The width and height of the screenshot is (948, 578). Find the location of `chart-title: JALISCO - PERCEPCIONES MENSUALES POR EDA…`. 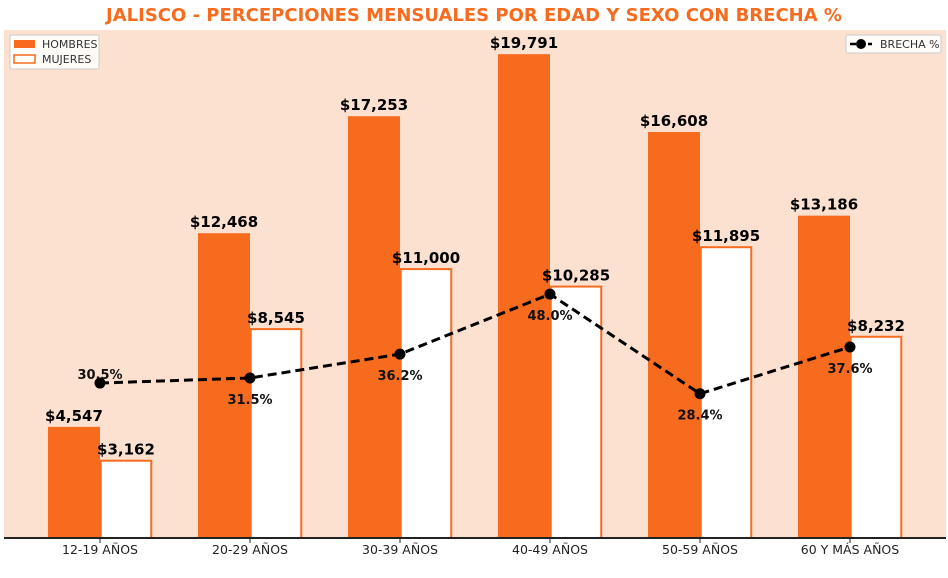

chart-title: JALISCO - PERCEPCIONES MENSUALES POR EDA… is located at coordinates (473, 15).